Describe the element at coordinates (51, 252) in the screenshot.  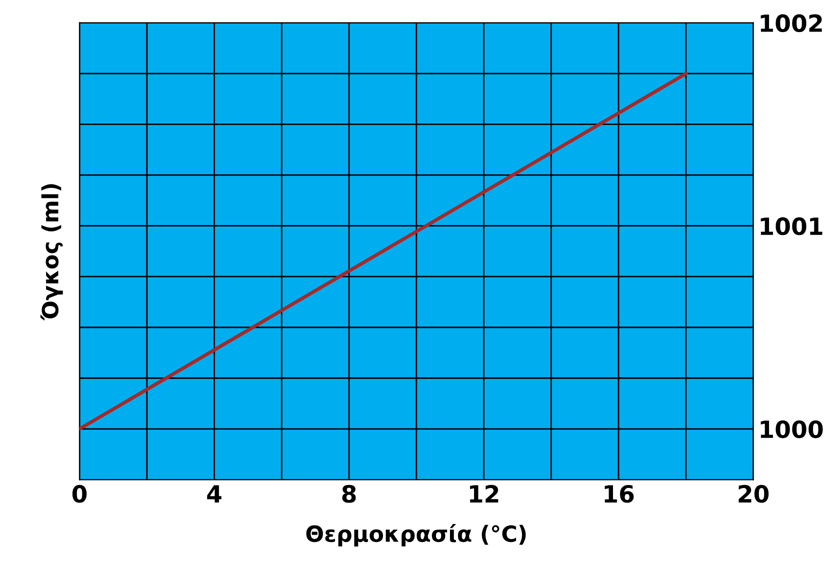
I see `y-axis-title: Όγκος (ml)` at that location.